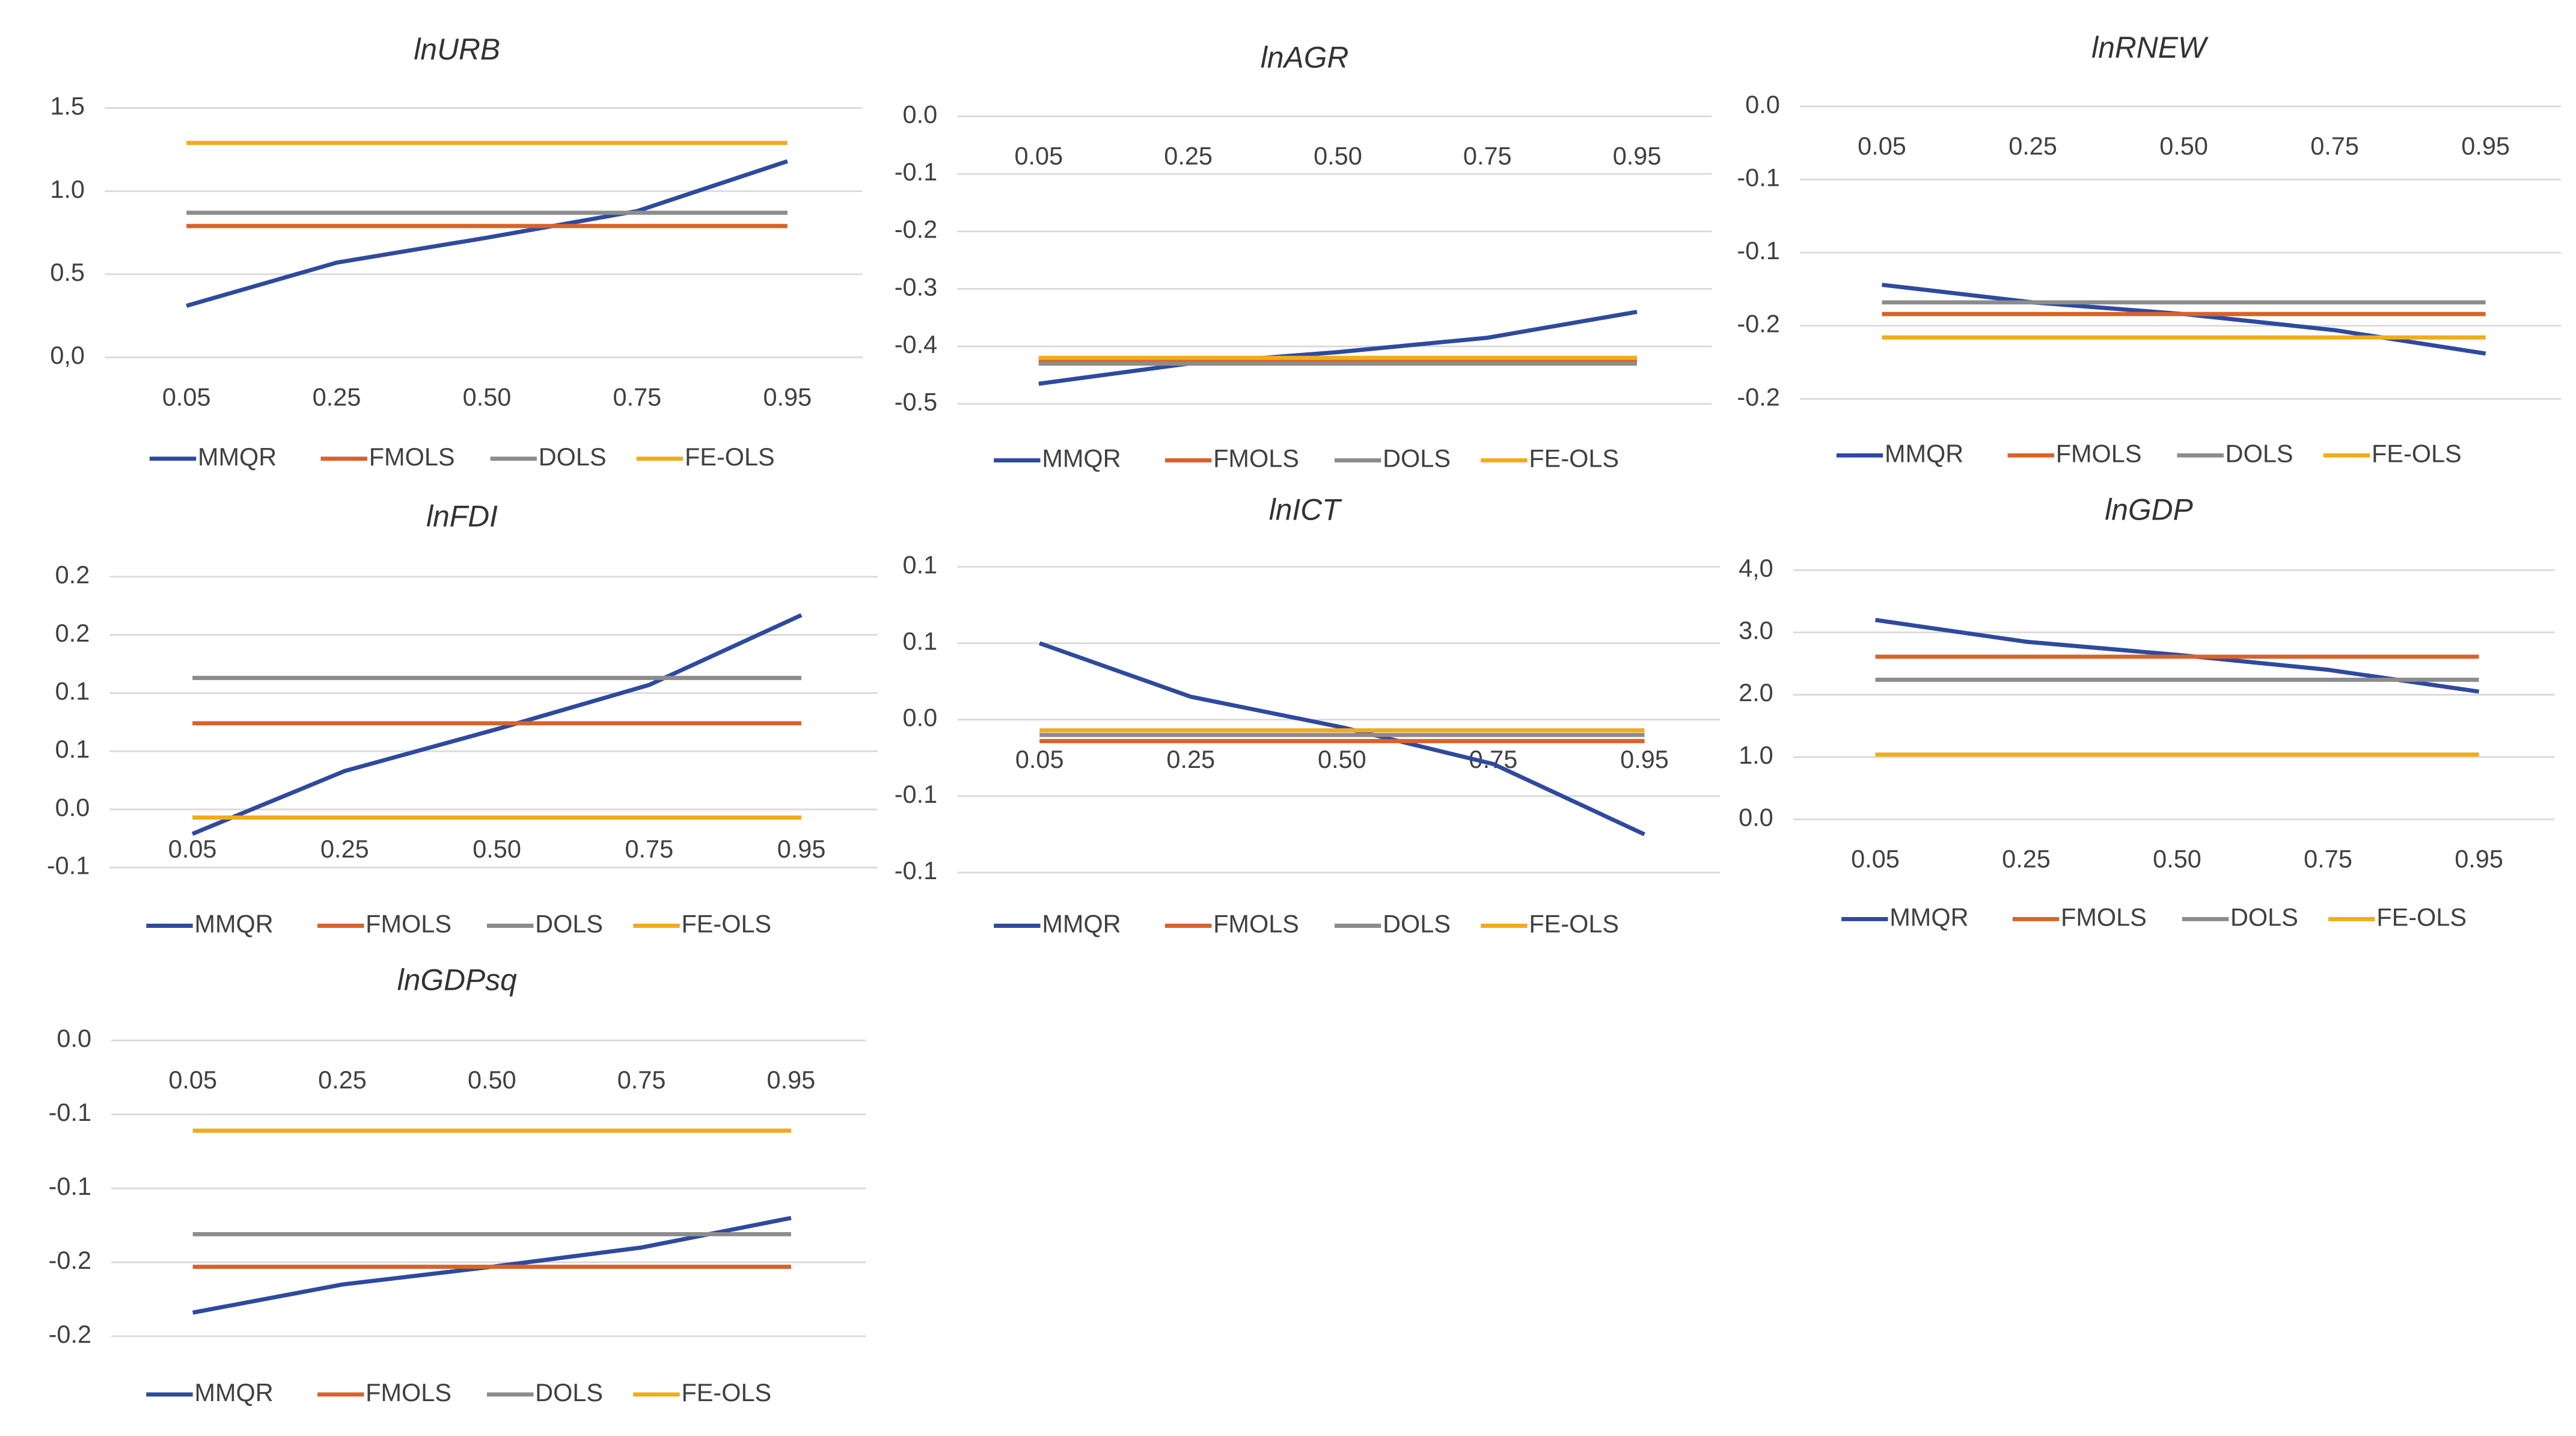 This screenshot has width=2576, height=1436. I want to click on y-tick-label: 0,0, so click(67, 355).